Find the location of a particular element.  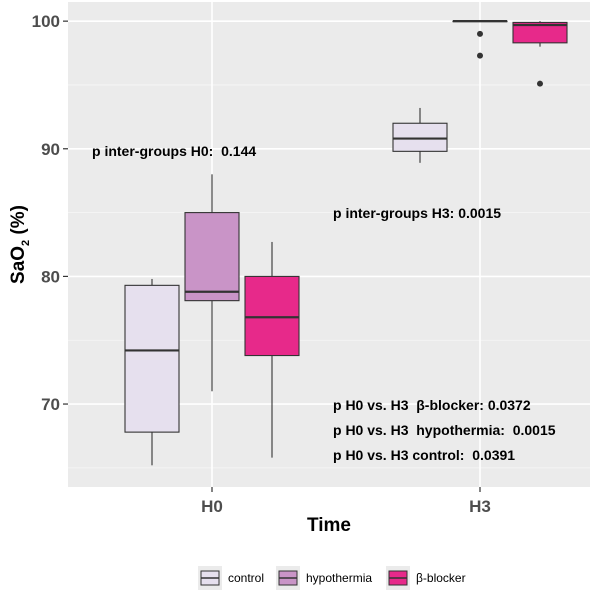

legend-item-blocker: β-blocker is located at coordinates (426, 578).